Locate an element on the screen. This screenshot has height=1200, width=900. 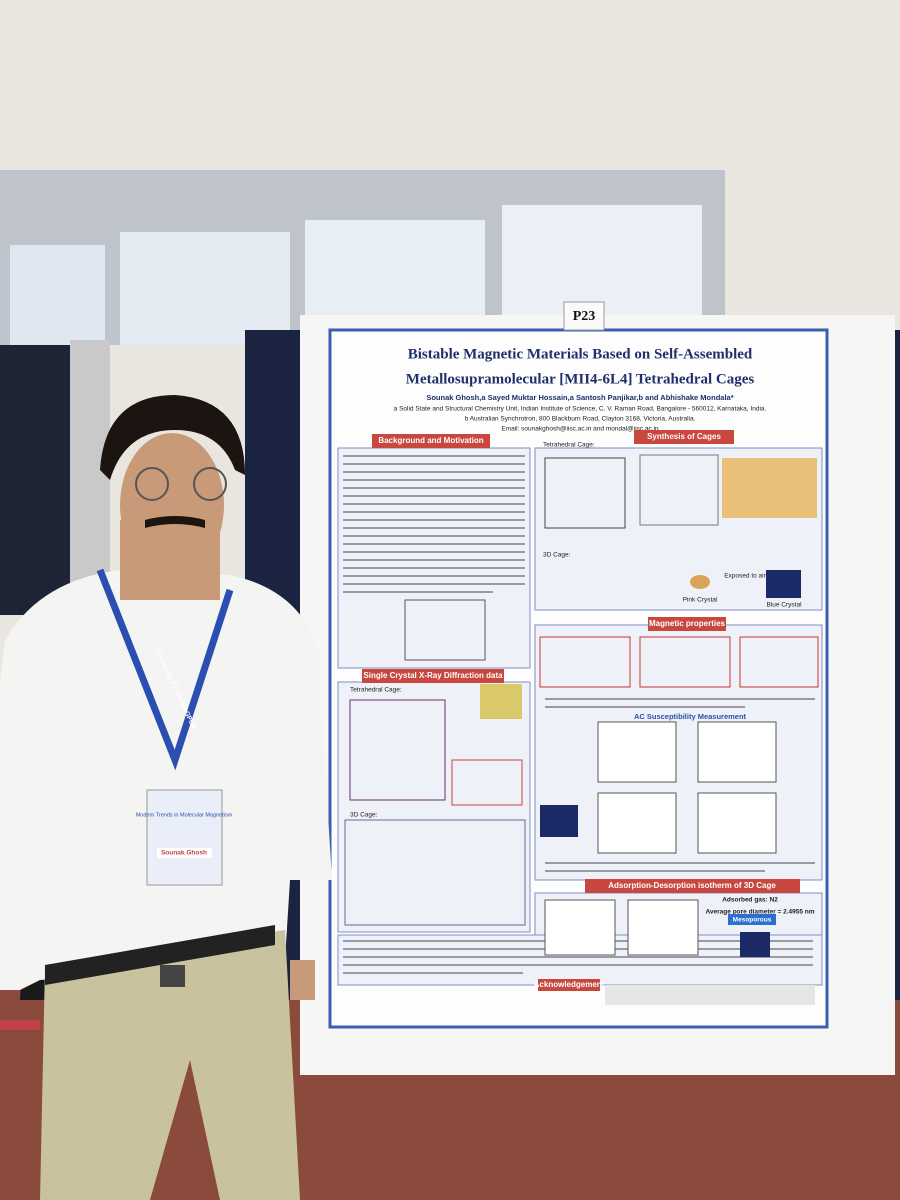
section-title: Magnetic properties is located at coordinates (687, 623).